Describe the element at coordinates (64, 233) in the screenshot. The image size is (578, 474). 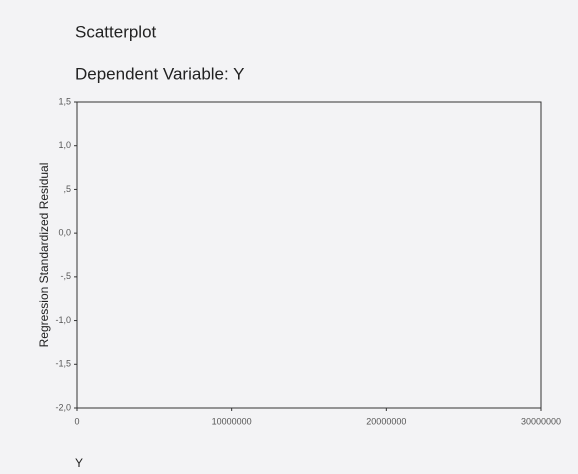
I see `y-tick-label: 0,0` at that location.